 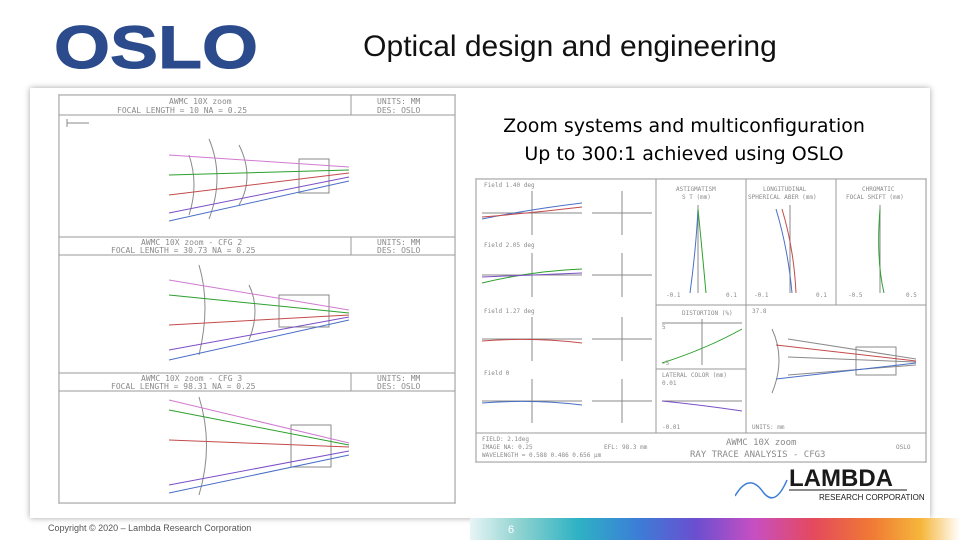 What do you see at coordinates (761, 443) in the screenshot?
I see `analysis-title: AWMC 10X zoom` at bounding box center [761, 443].